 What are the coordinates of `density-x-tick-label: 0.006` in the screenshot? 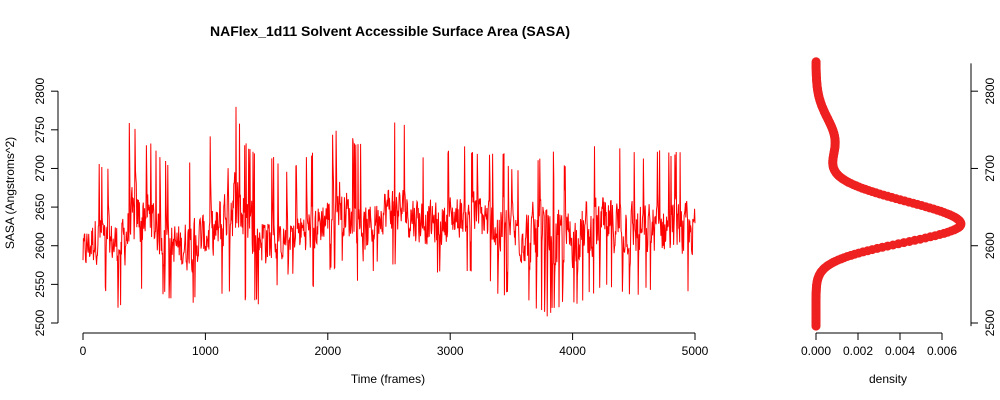 It's located at (942, 351).